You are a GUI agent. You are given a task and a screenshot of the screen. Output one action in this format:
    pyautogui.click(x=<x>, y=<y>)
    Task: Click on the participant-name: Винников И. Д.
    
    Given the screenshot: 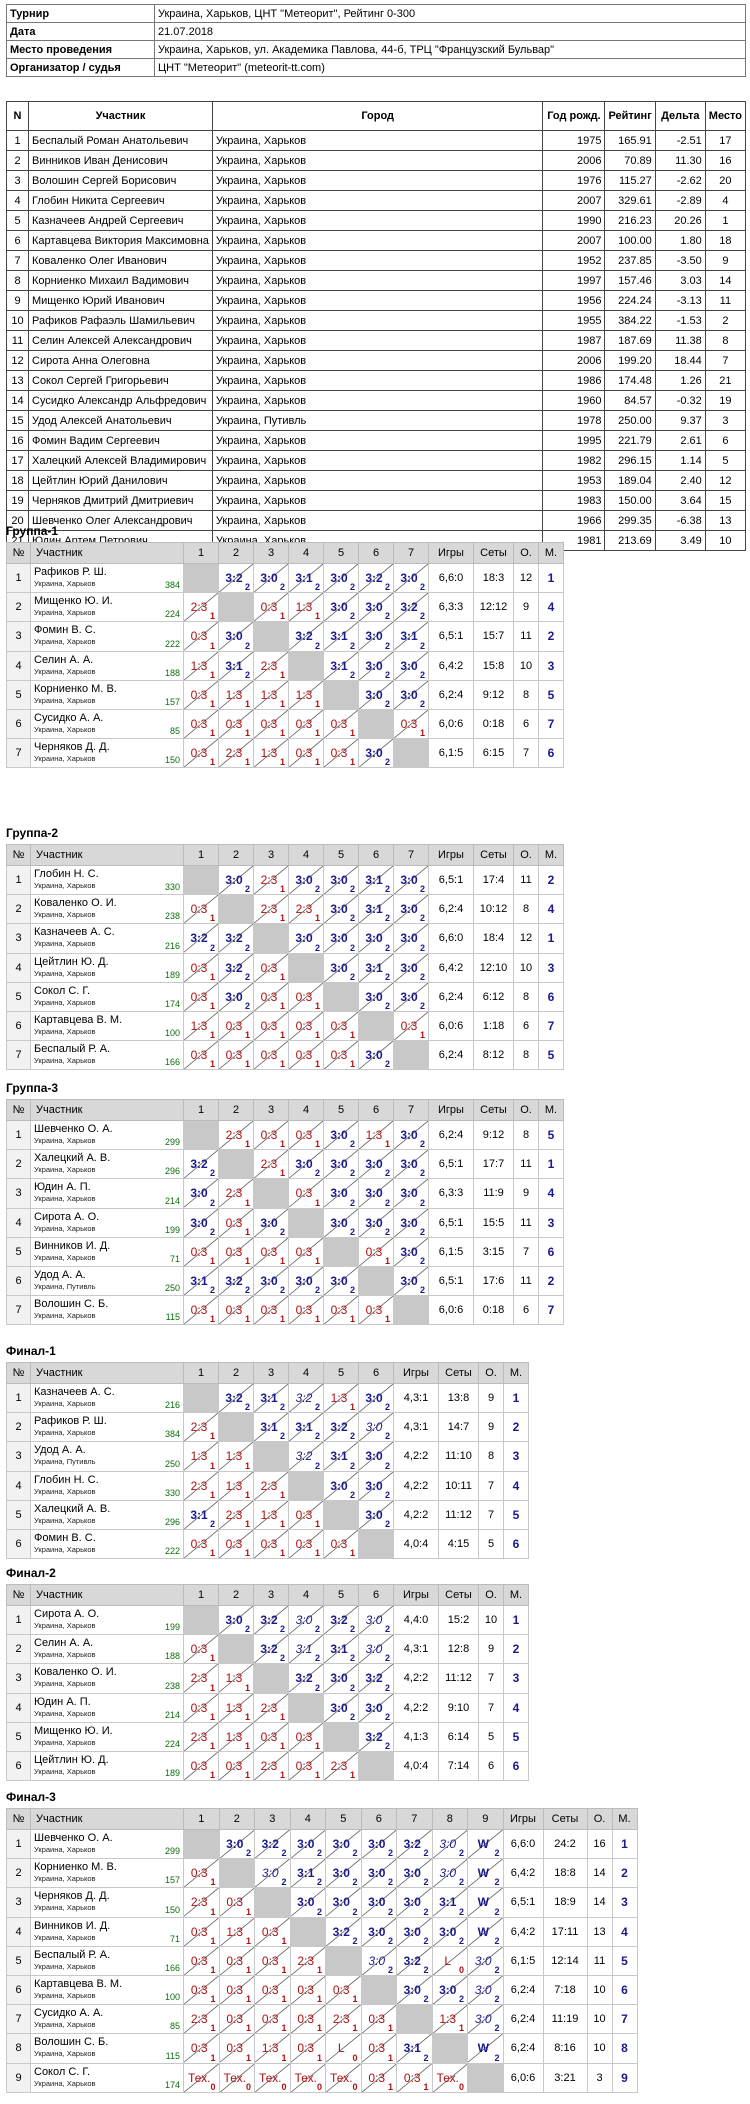 What is the action you would take?
    pyautogui.click(x=72, y=1245)
    